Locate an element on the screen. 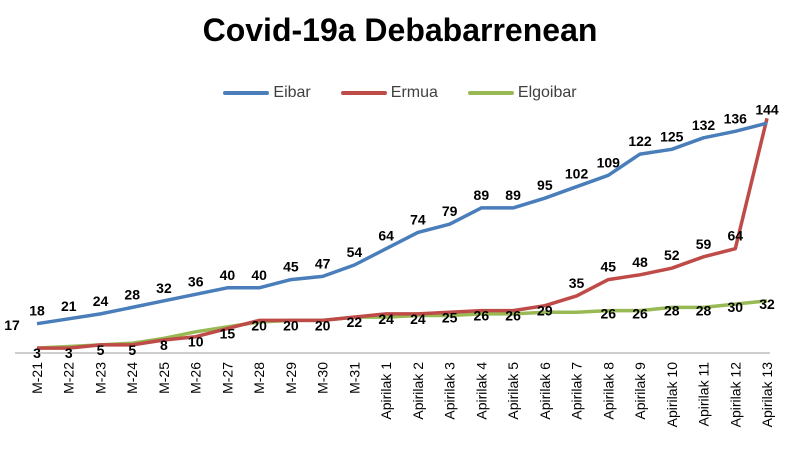  x-tick-label: Apirilak 11 is located at coordinates (704, 394).